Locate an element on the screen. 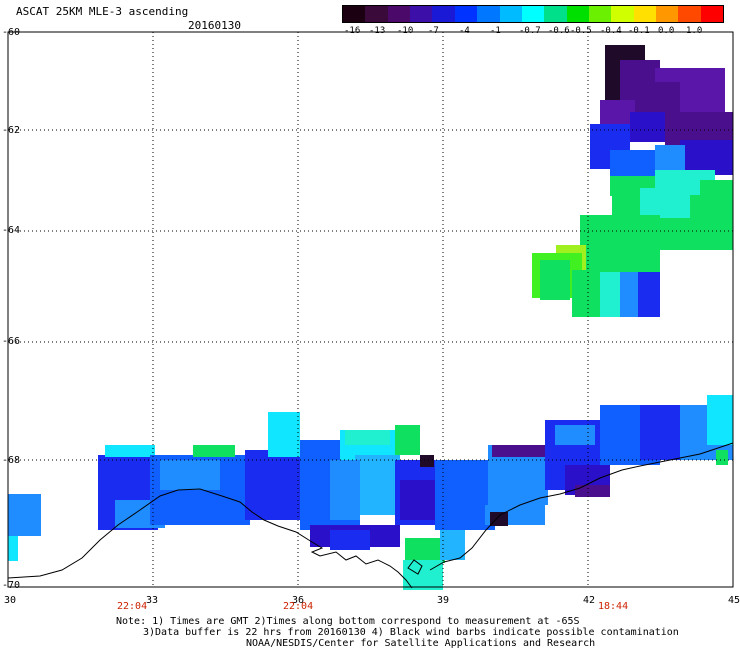  coastline is located at coordinates (210, 538).